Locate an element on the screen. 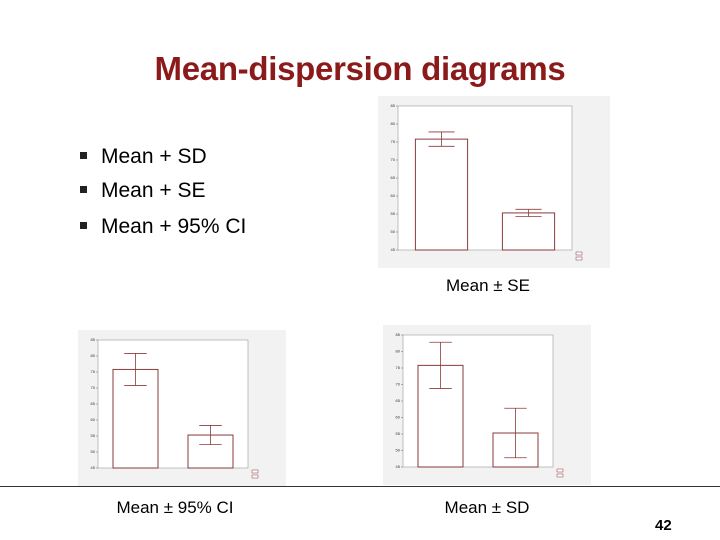 This screenshot has height=540, width=720. chart-caption: Mean ± SE is located at coordinates (488, 285).